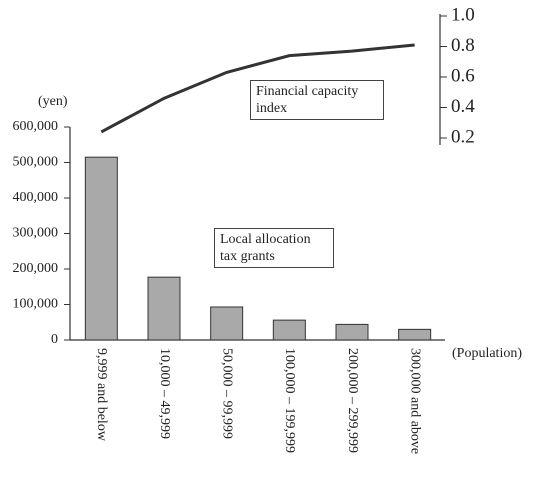  What do you see at coordinates (463, 75) in the screenshot?
I see `y2-tick-label: 0.6` at bounding box center [463, 75].